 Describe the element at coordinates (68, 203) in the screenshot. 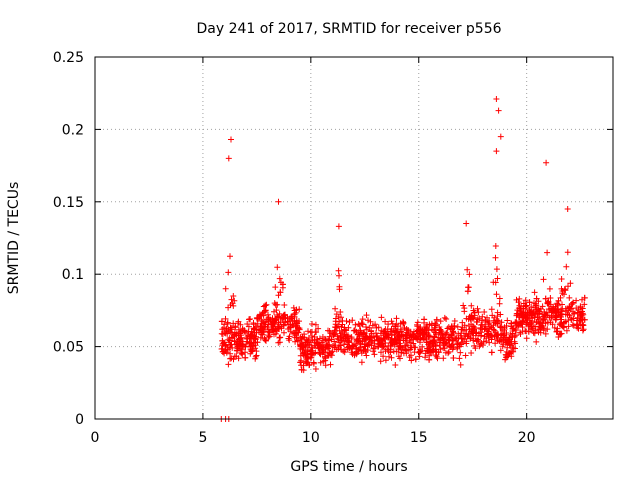

I see `y-tick-label: 0.15` at that location.